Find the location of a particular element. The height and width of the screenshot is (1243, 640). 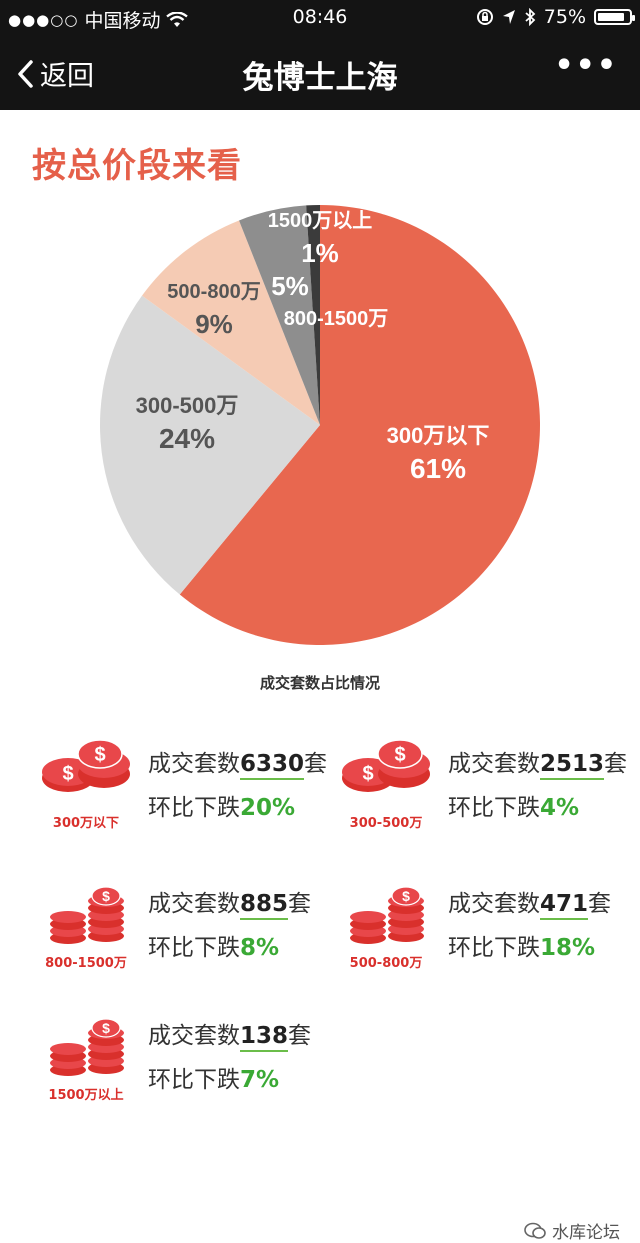

transaction-count-line: 成交套数2513套 is located at coordinates (538, 762).